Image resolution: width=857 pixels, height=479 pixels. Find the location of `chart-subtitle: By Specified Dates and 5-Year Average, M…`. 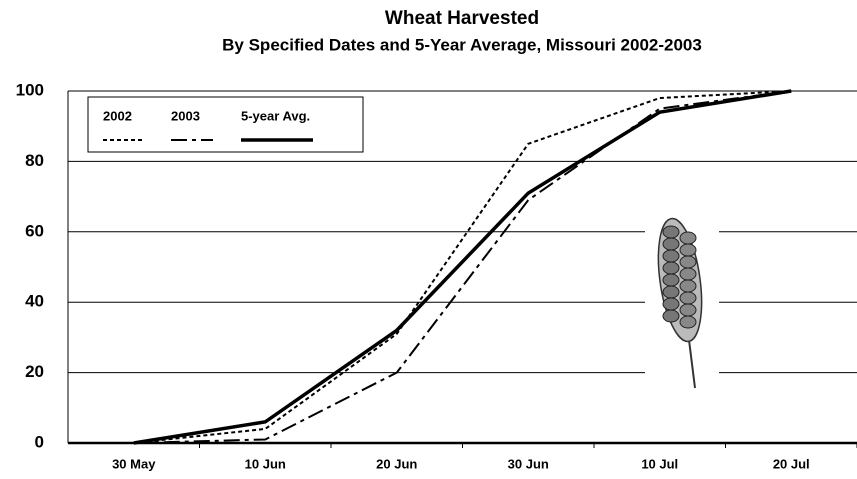

chart-subtitle: By Specified Dates and 5-Year Average, M… is located at coordinates (462, 44).